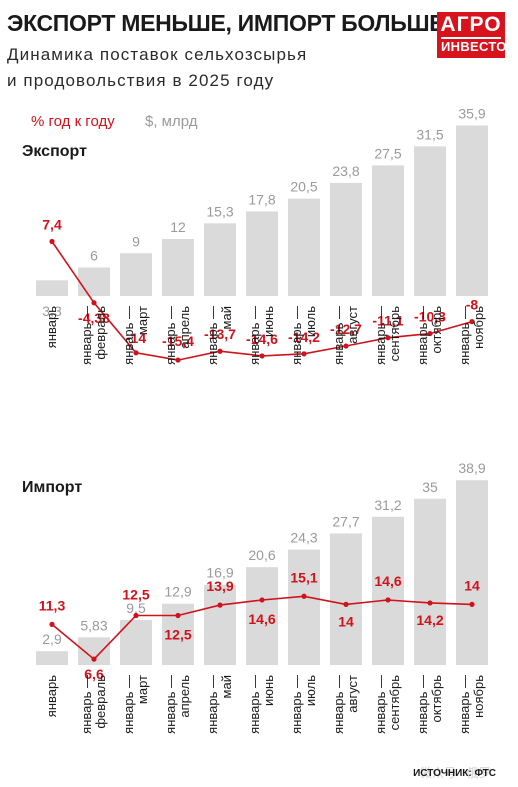 The width and height of the screenshot is (518, 787). I want to click on agroinvestor-logo: АГРО ИНВЕСТОР, so click(476, 35).